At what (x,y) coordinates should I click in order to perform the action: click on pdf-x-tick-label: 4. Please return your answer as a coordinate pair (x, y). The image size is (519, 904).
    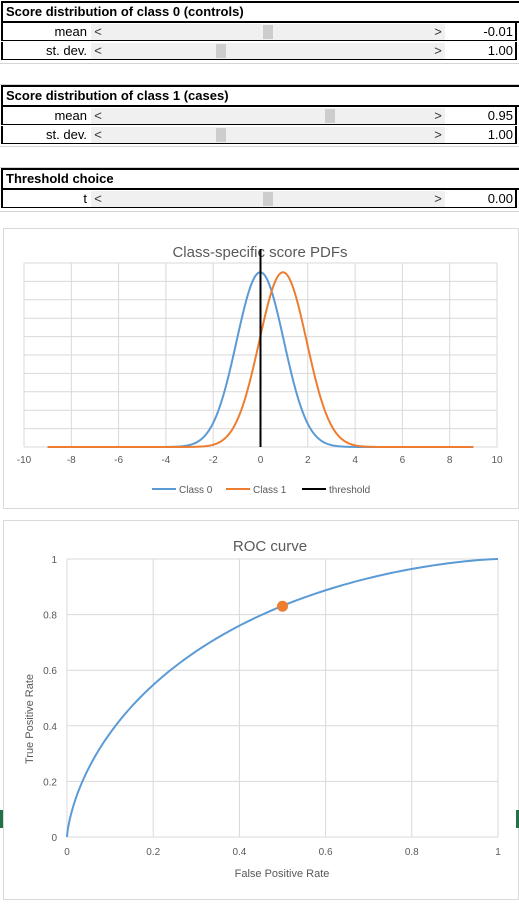
    Looking at the image, I should click on (355, 460).